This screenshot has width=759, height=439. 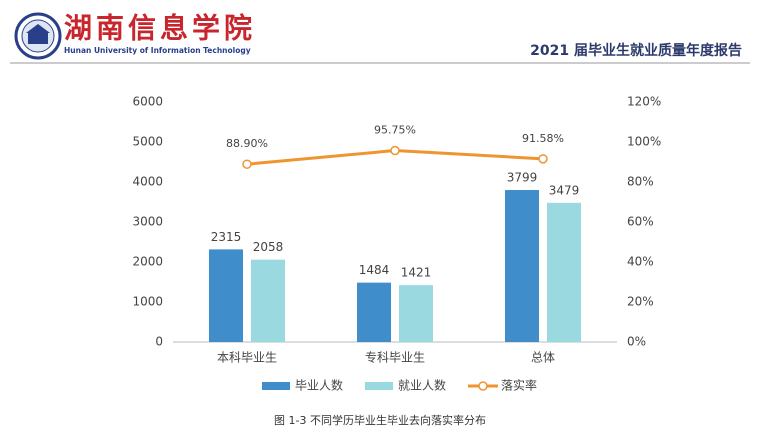 What do you see at coordinates (147, 222) in the screenshot?
I see `y-tick-label: 3000` at bounding box center [147, 222].